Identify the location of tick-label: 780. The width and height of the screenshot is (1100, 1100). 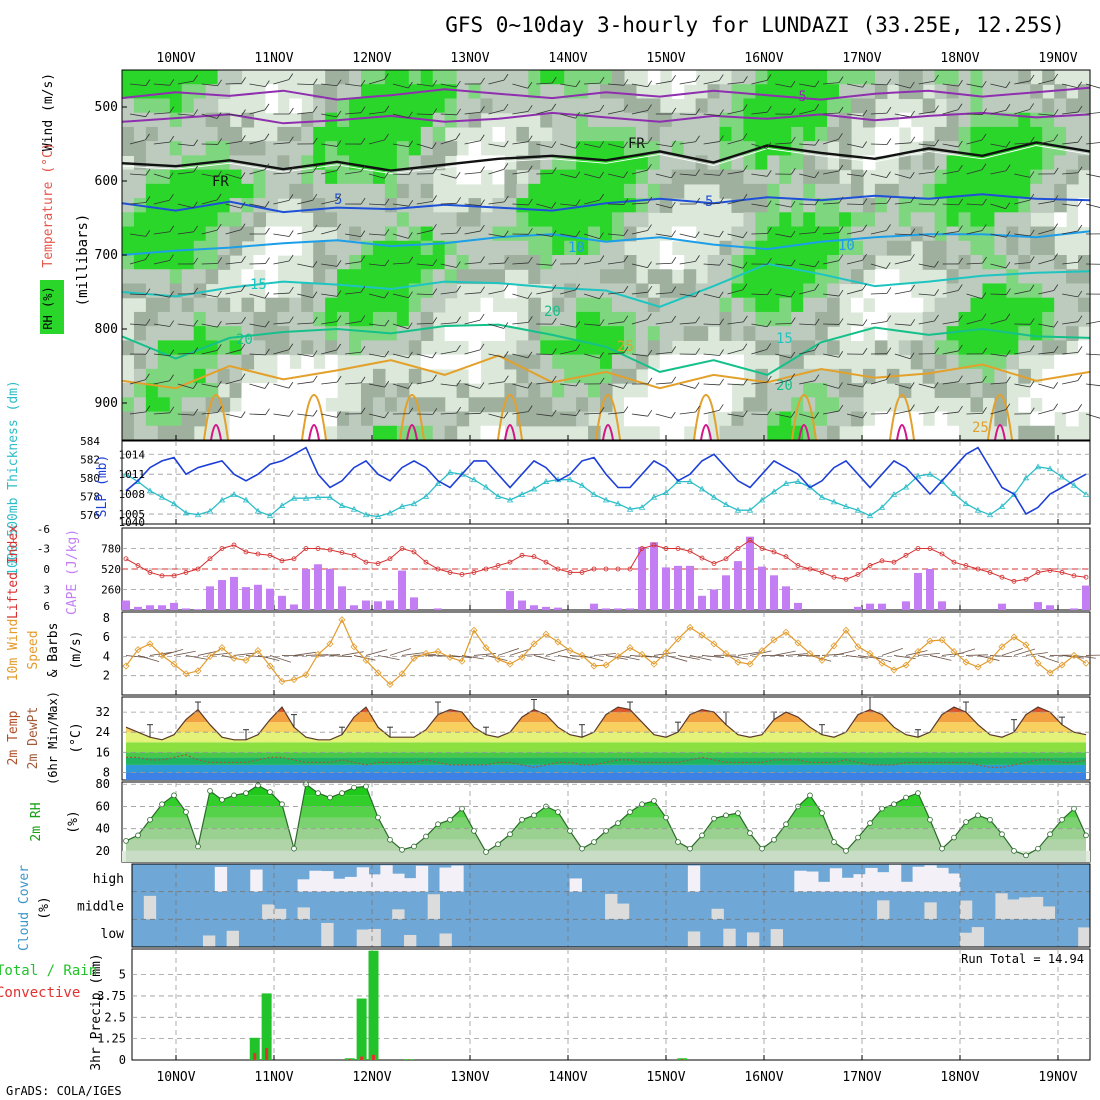
(111, 549).